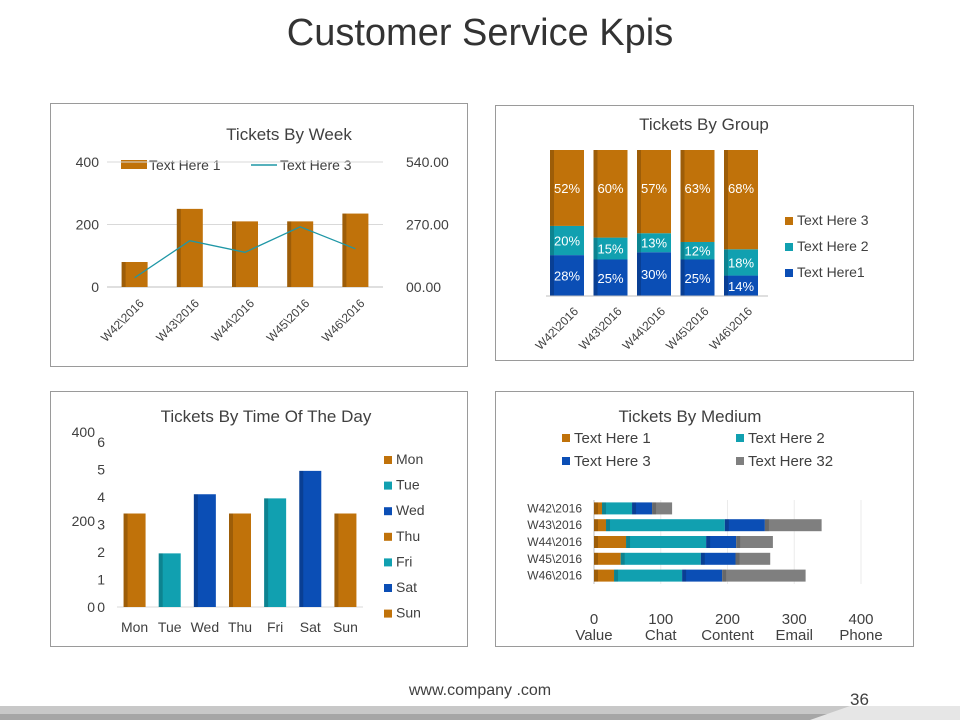 The height and width of the screenshot is (720, 960). I want to click on data-label: 18%, so click(741, 262).